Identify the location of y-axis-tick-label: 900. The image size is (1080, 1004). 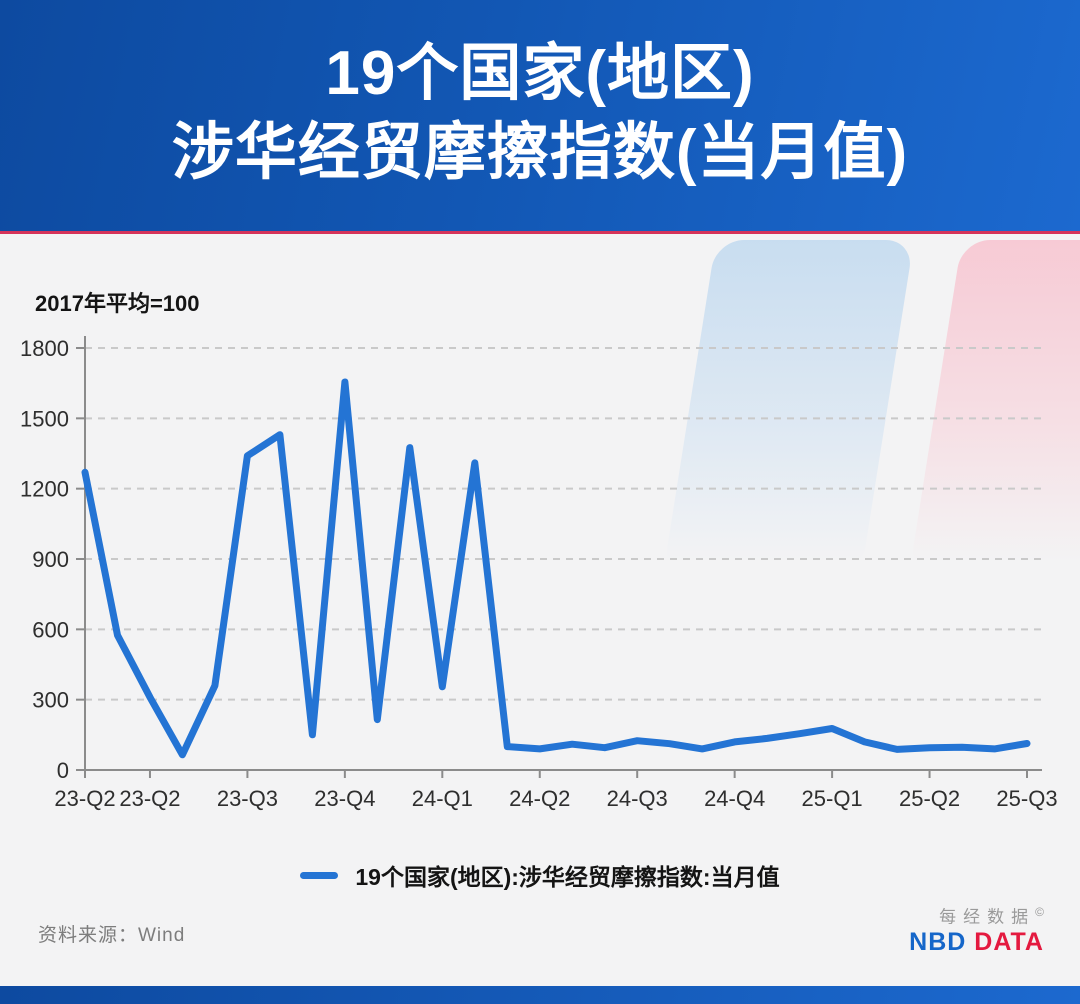
(50, 559).